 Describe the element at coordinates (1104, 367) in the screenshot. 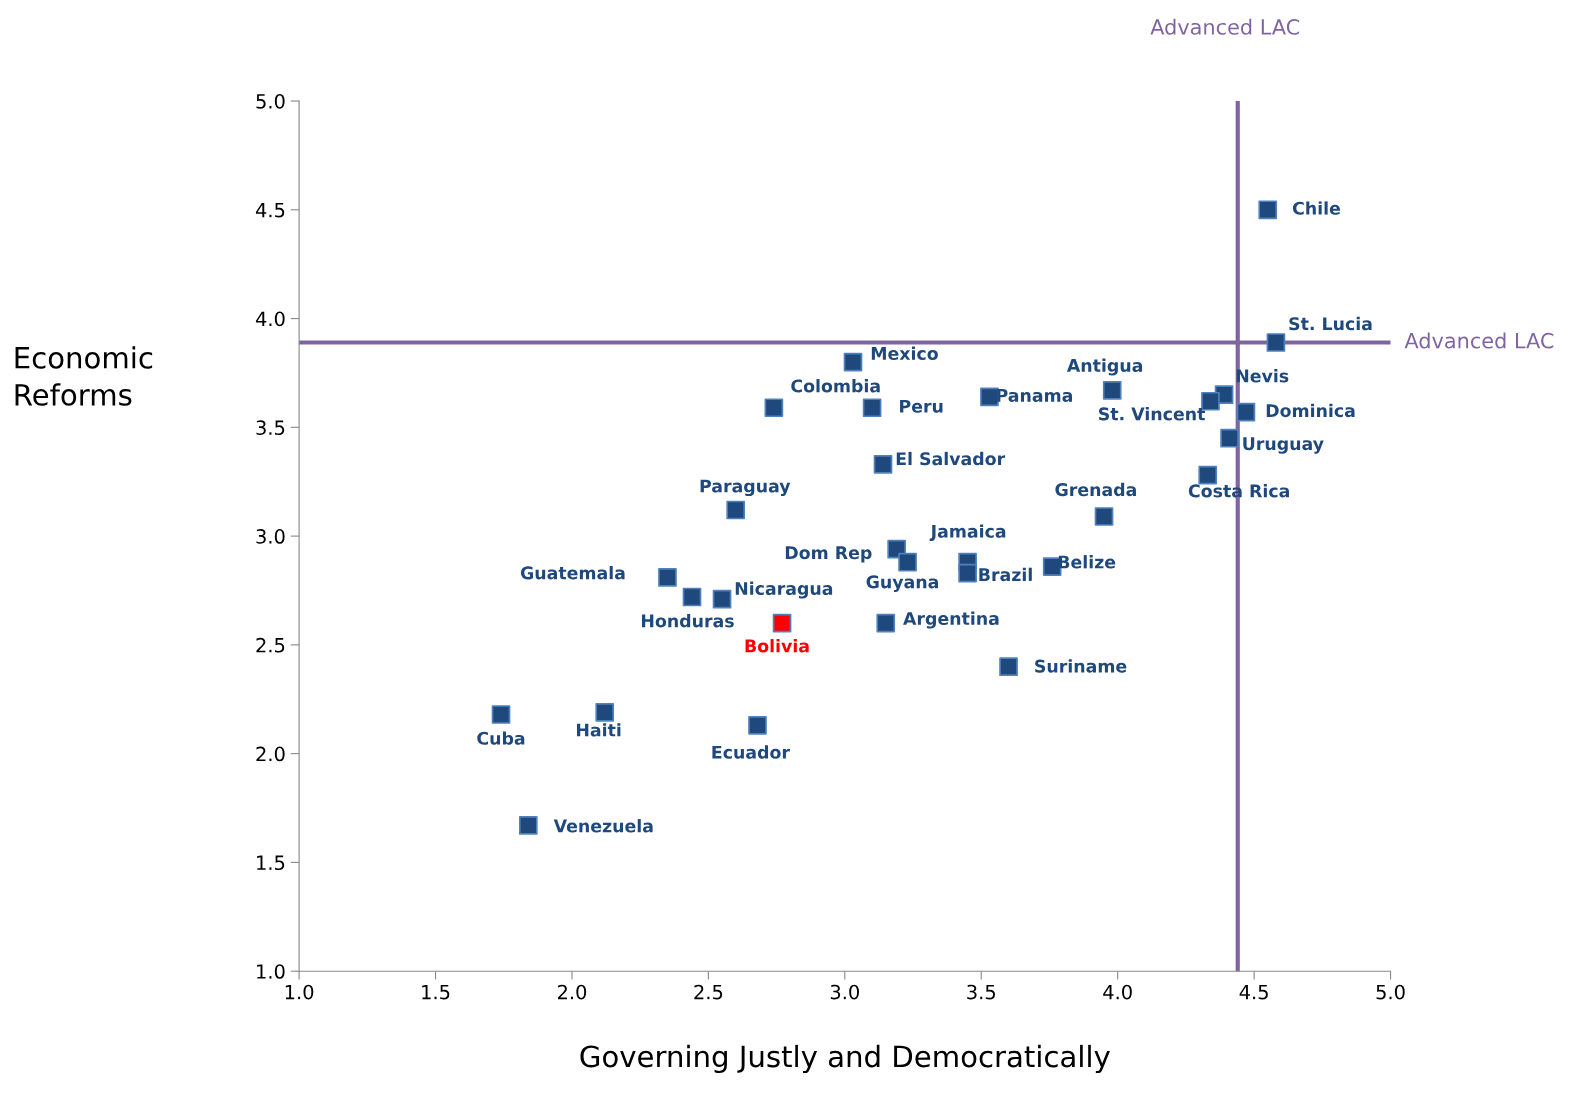

I see `annotation: Antigua` at that location.